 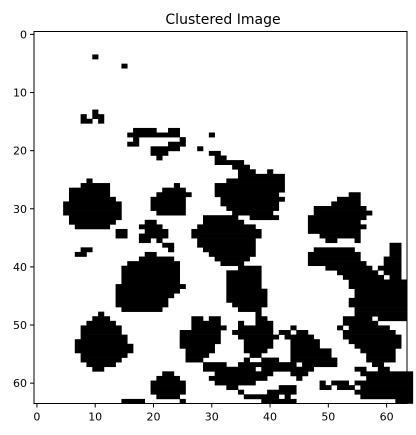 I want to click on y-tick-label: 40, so click(x=20, y=267).